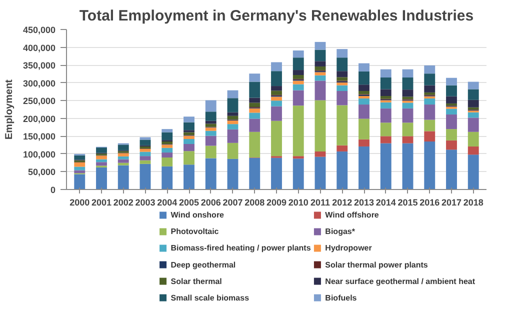  Describe the element at coordinates (196, 281) in the screenshot. I see `legend-label: Solar thermal` at that location.